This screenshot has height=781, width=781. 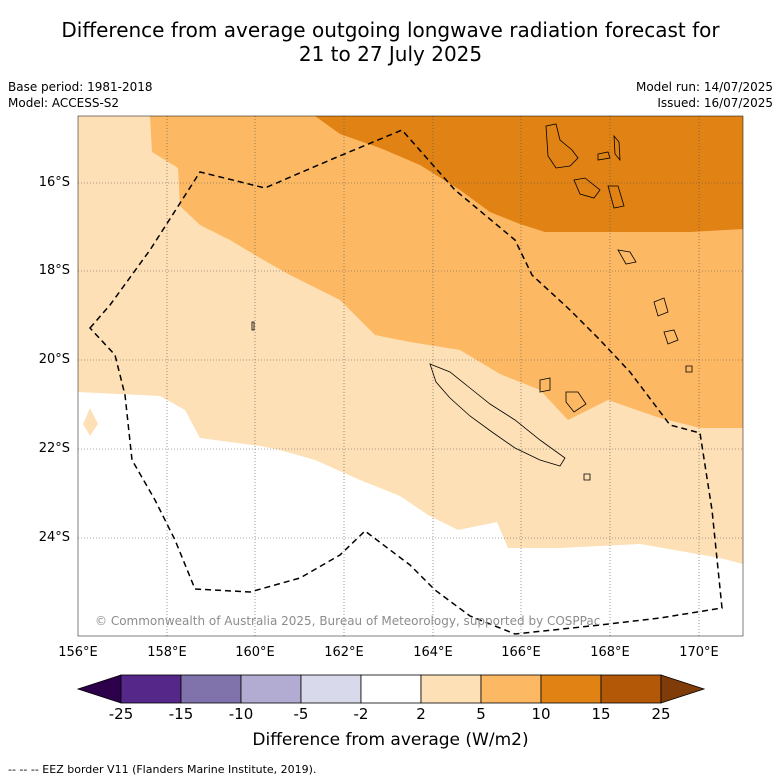 I want to click on meta-right: Model run: 14/07/2025 Issued: 16/07/2025, so click(x=704, y=95).